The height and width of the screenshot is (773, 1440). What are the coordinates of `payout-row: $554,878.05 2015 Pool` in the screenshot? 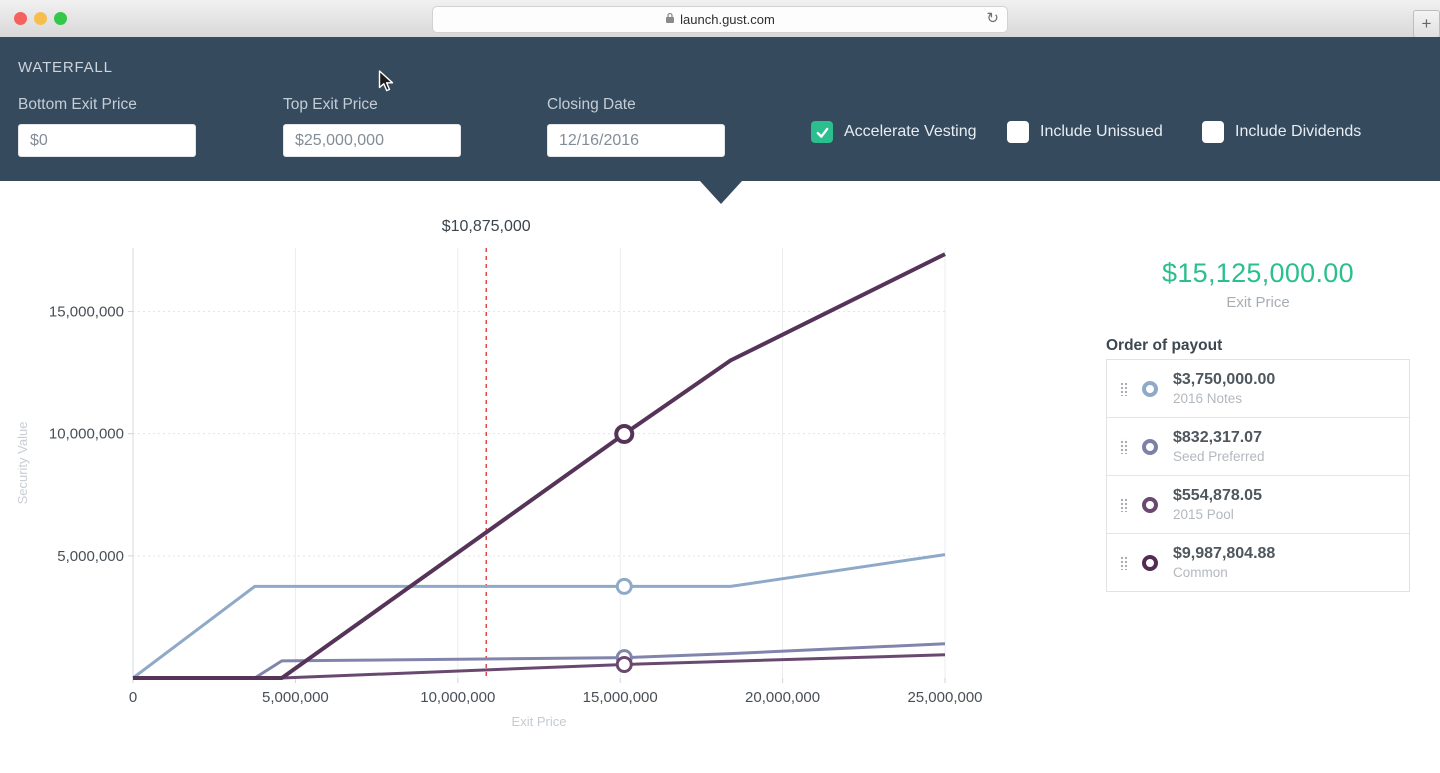 It's located at (1258, 505).